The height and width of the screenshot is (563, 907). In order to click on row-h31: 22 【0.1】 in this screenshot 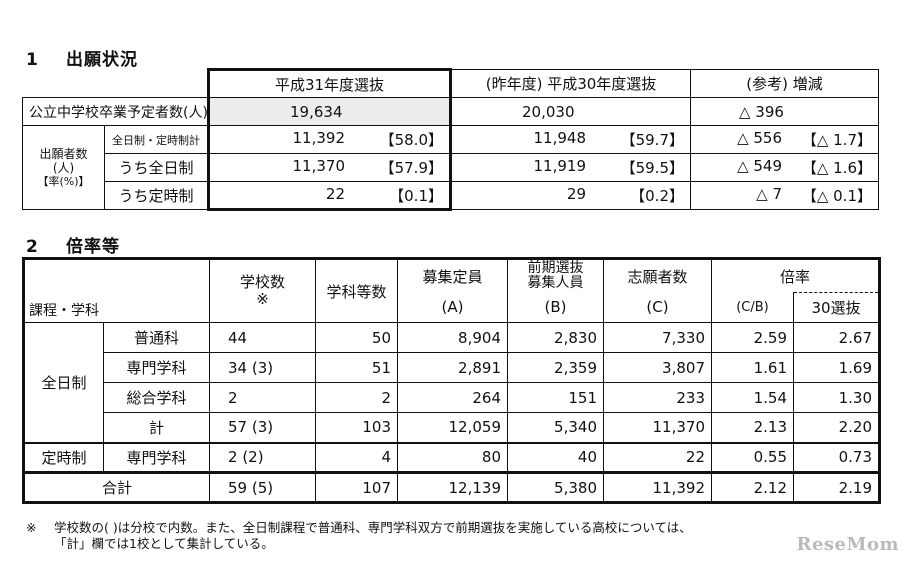, I will do `click(329, 196)`.